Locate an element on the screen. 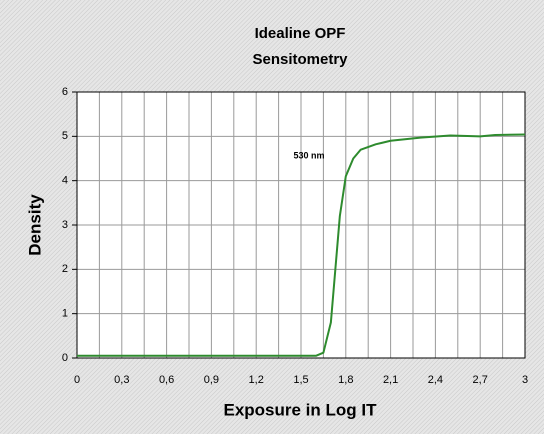 The width and height of the screenshot is (544, 434). x-tick-label: 2,1 is located at coordinates (390, 380).